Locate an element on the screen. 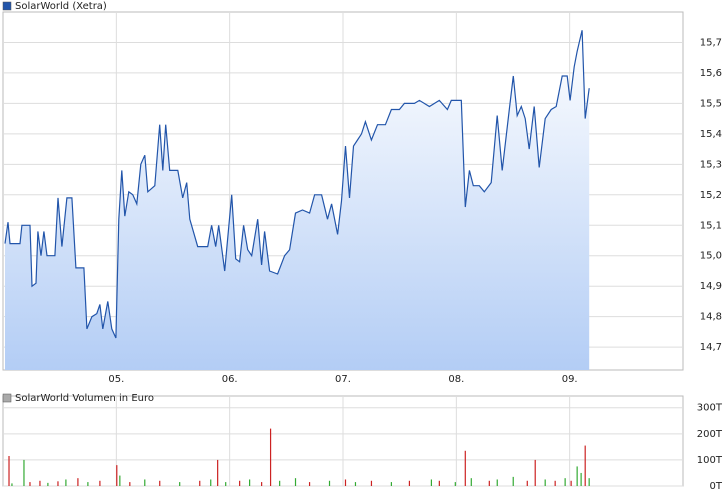 Image resolution: width=726 pixels, height=496 pixels. y-tick-label: 15,4 is located at coordinates (711, 134).